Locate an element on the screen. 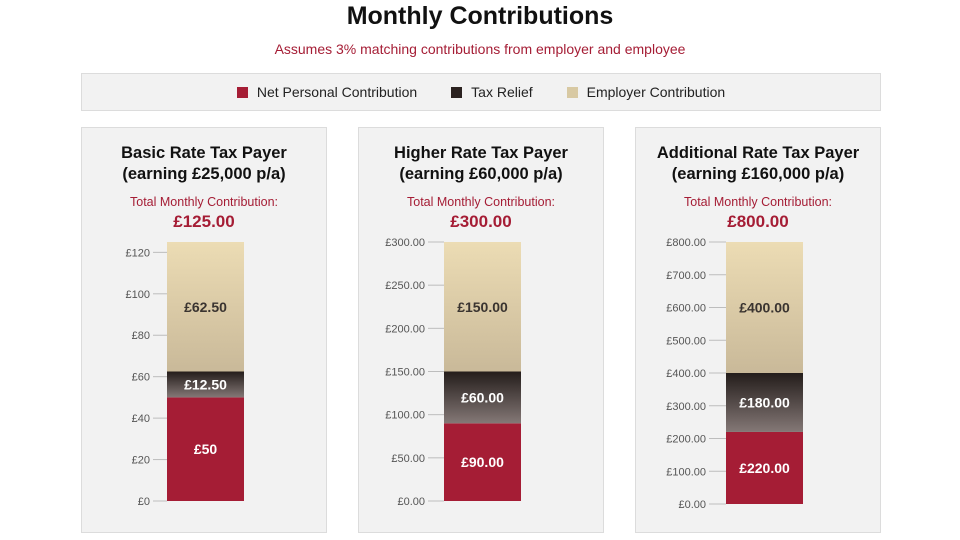  bar-value-label: £12.50 is located at coordinates (205, 384).